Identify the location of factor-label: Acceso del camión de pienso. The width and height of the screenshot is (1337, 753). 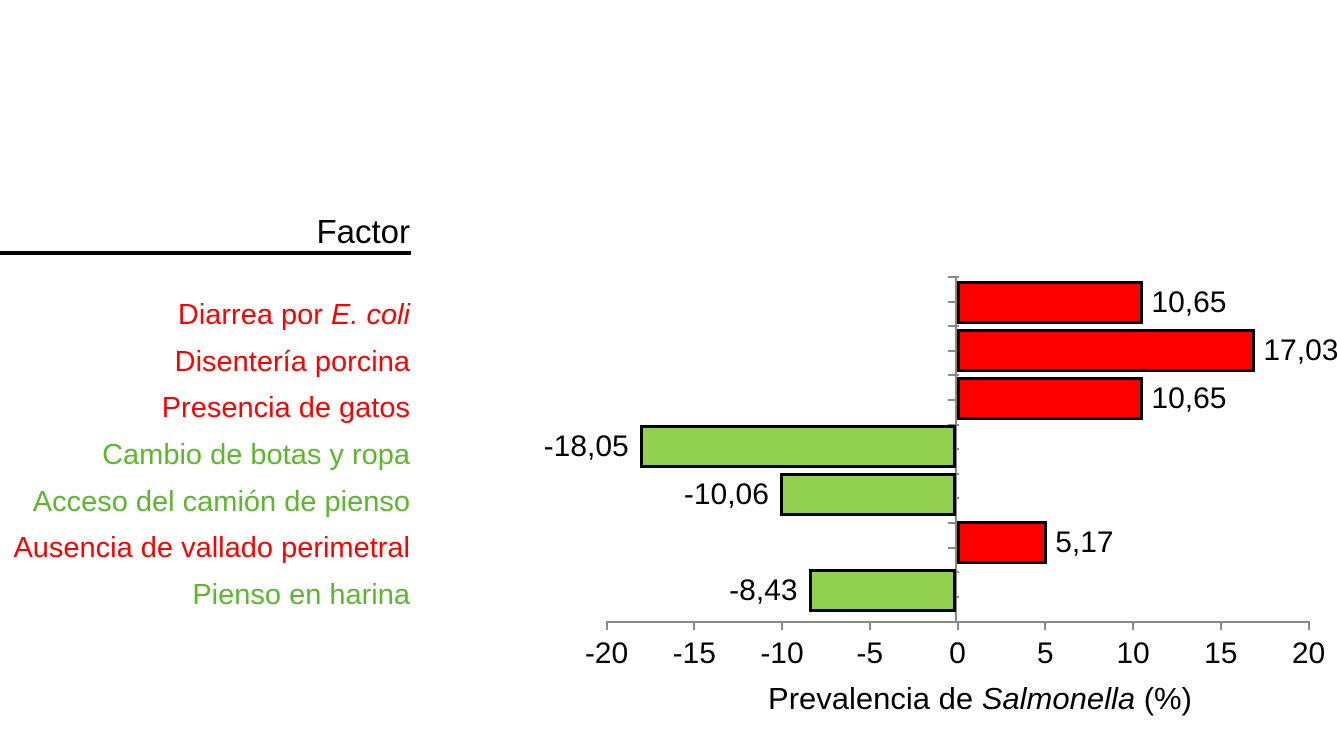
(205, 502).